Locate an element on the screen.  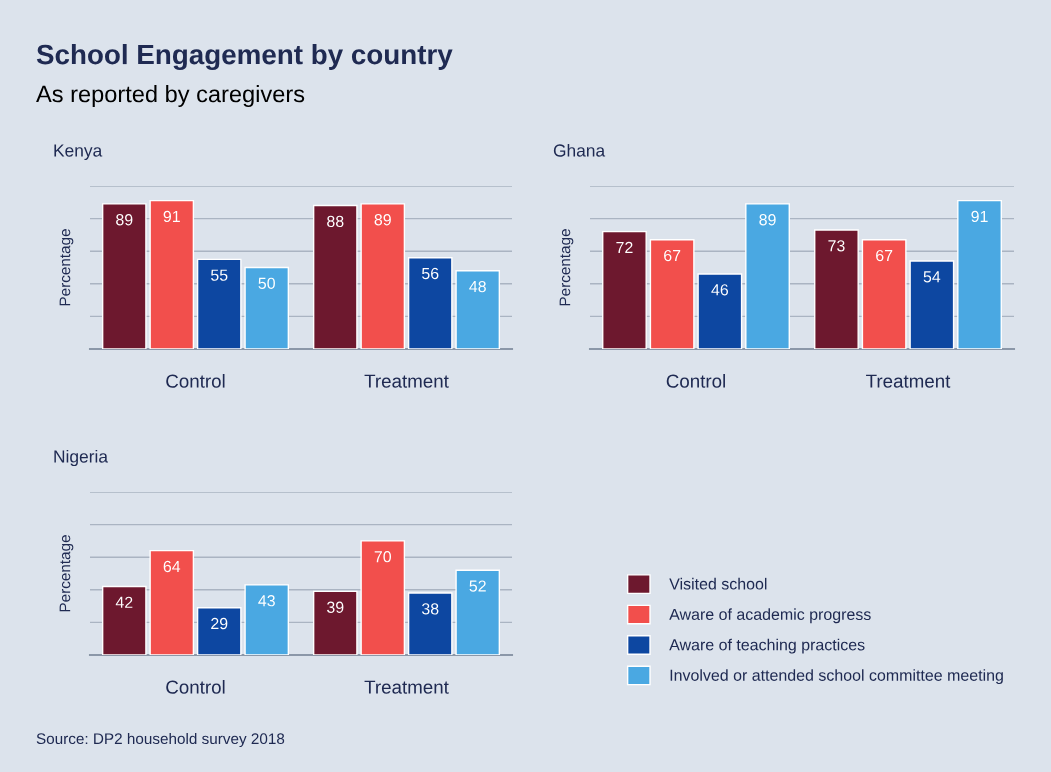
legend-label: Aware of academic progress is located at coordinates (770, 616).